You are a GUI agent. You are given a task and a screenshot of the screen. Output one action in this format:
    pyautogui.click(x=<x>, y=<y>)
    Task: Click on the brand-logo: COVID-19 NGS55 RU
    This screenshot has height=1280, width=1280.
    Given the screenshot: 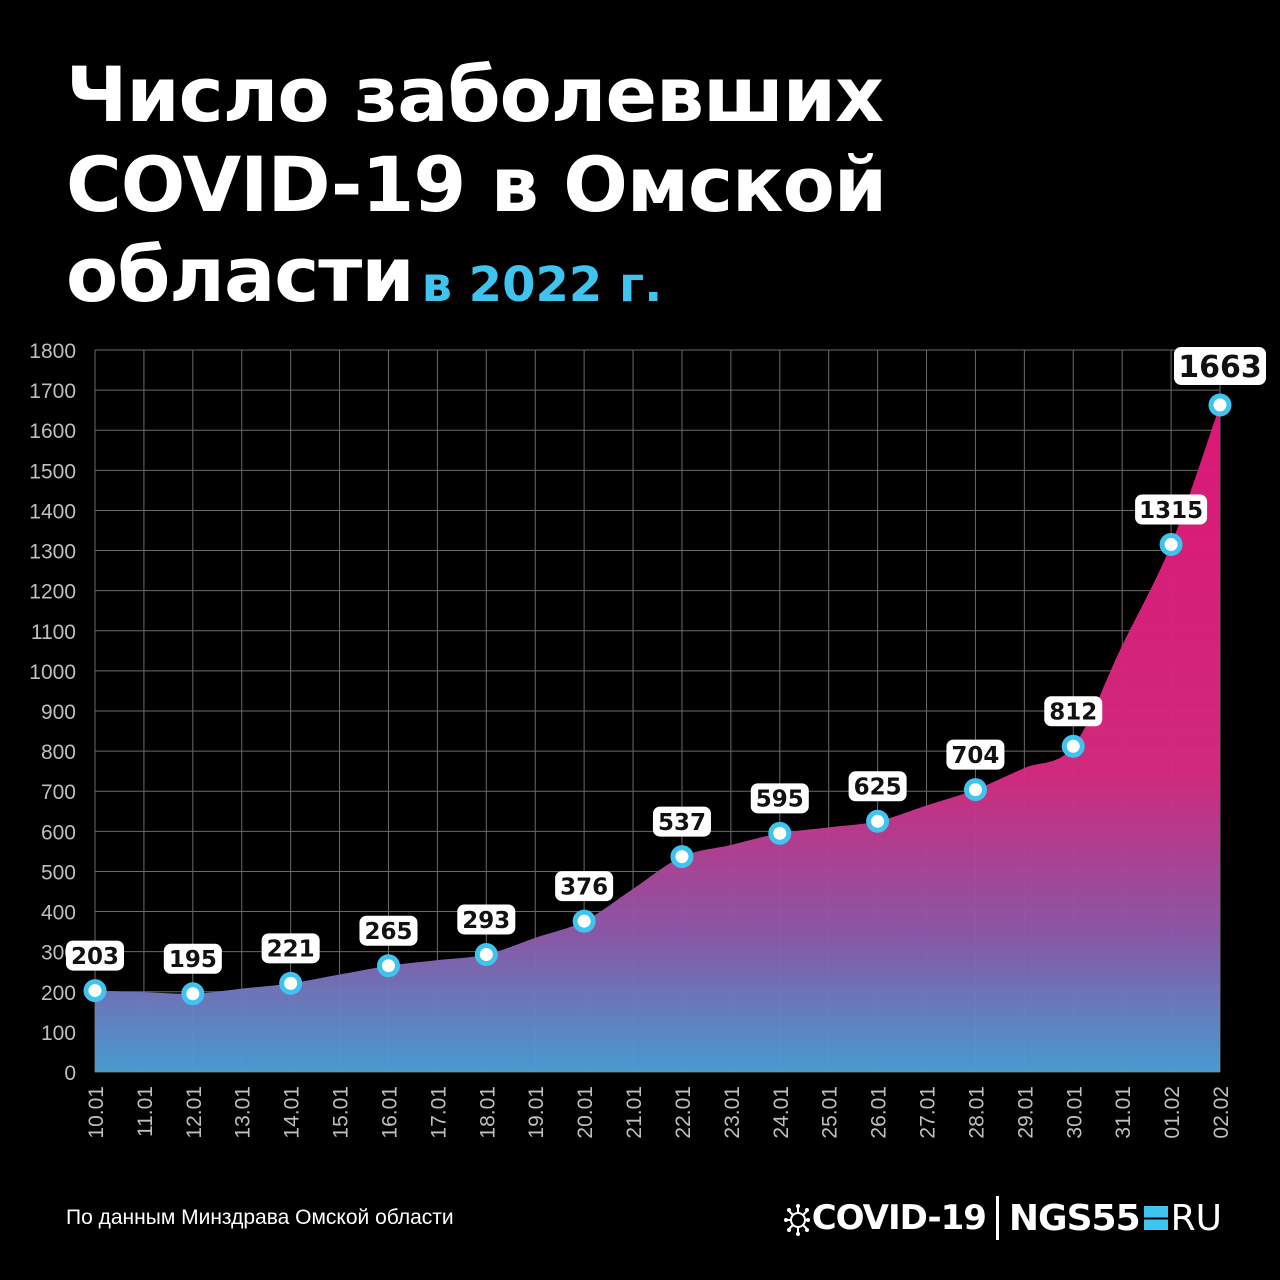 What is the action you would take?
    pyautogui.click(x=1002, y=1218)
    